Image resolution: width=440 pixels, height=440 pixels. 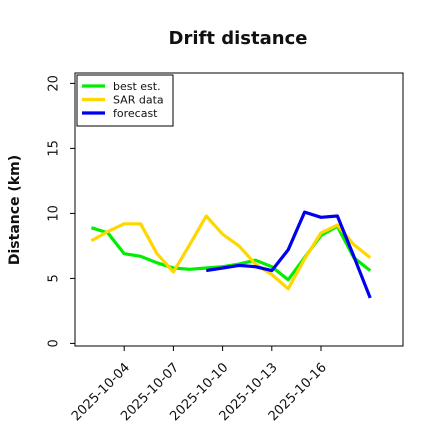 I want to click on legend-label-best-est-: best est., so click(x=137, y=86).